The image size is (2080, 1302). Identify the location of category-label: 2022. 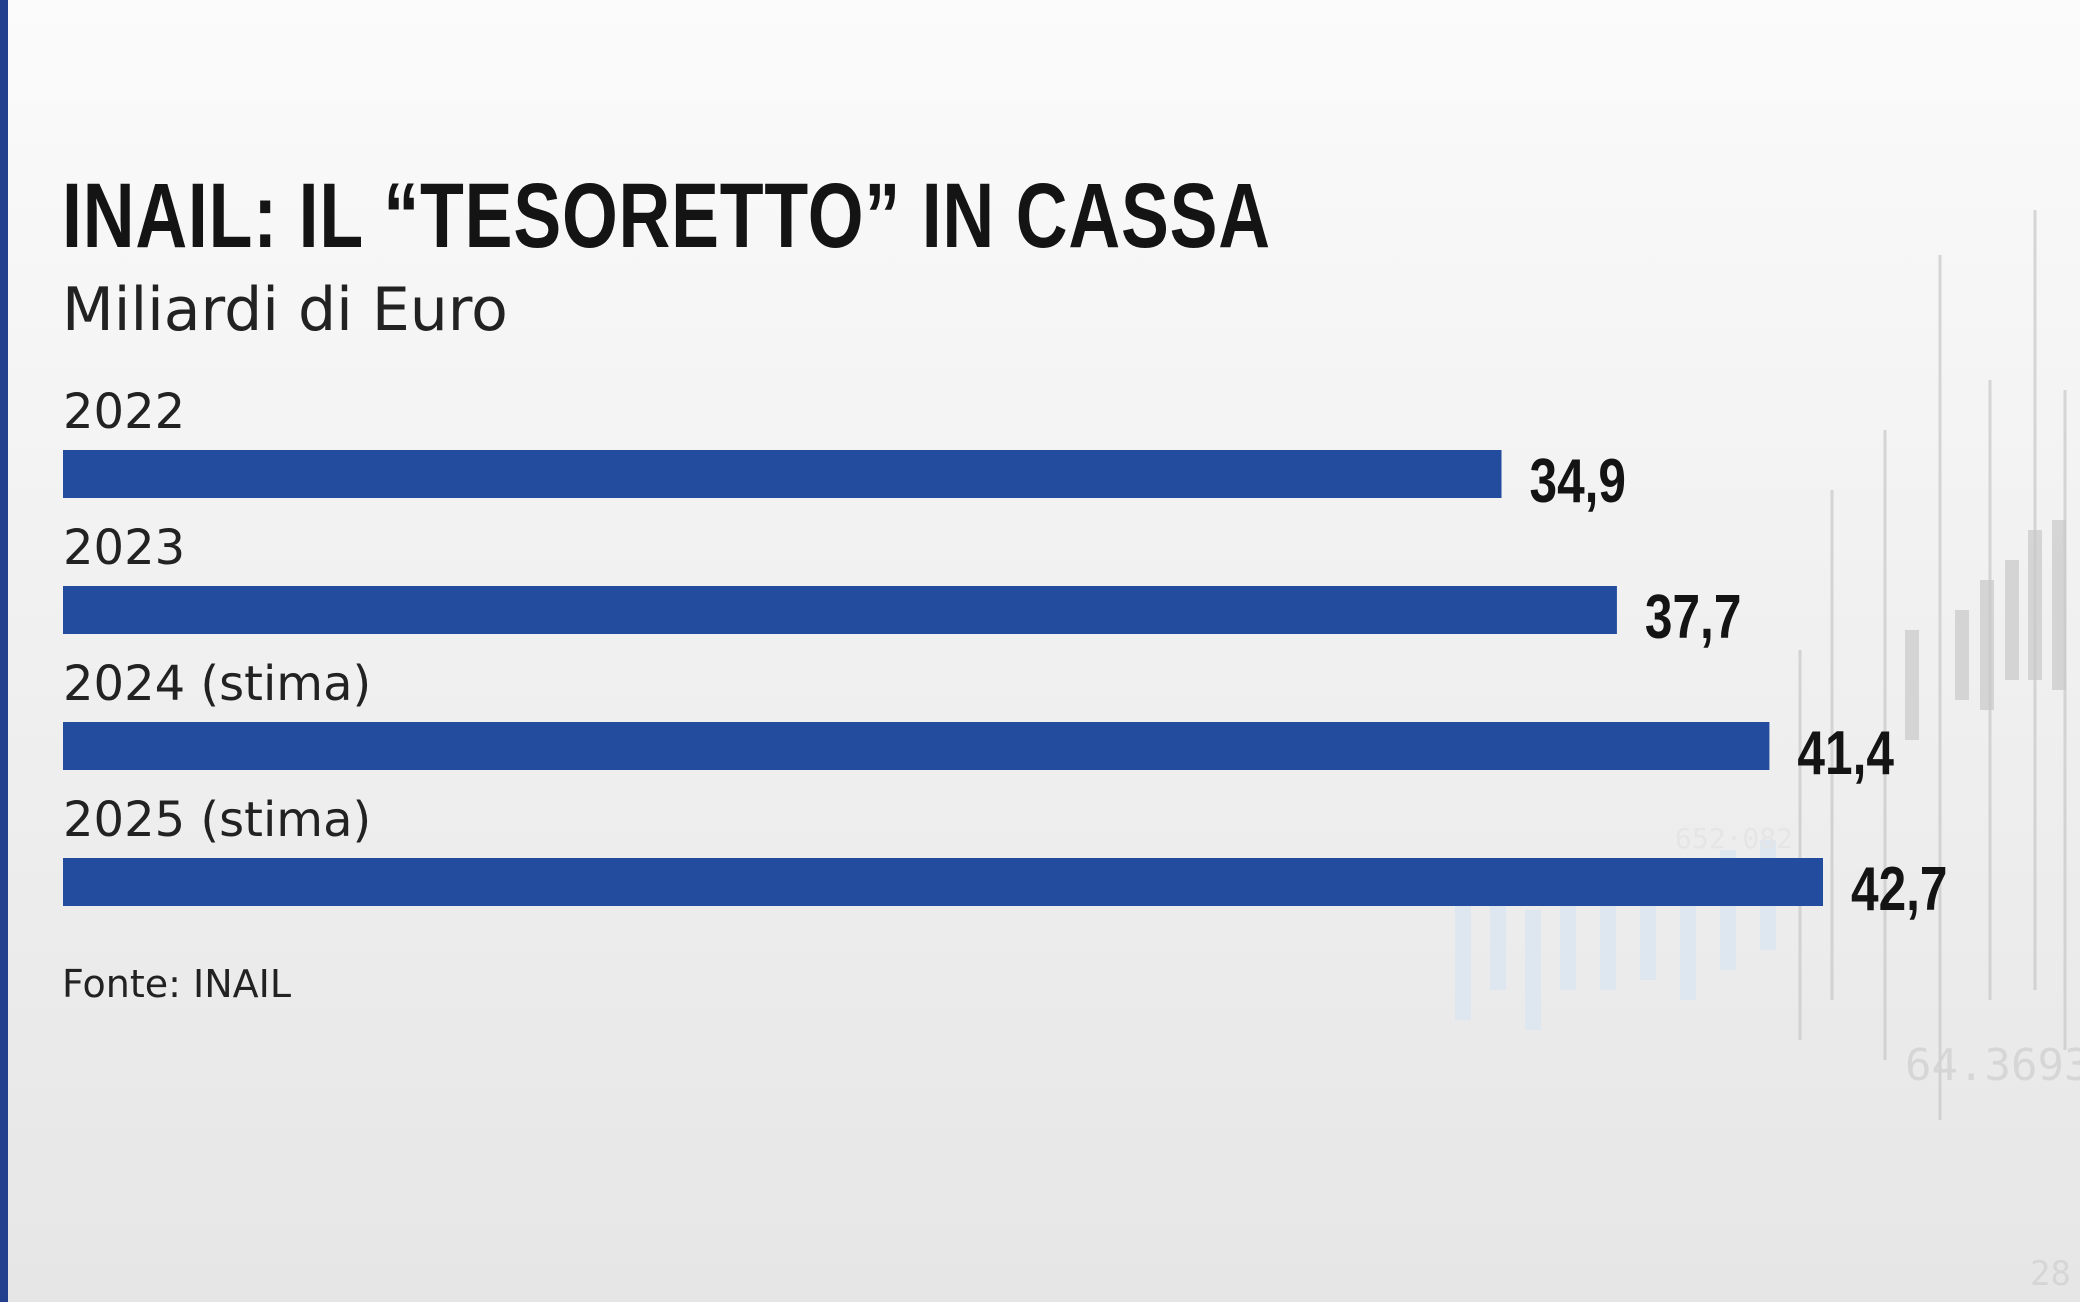
(124, 412).